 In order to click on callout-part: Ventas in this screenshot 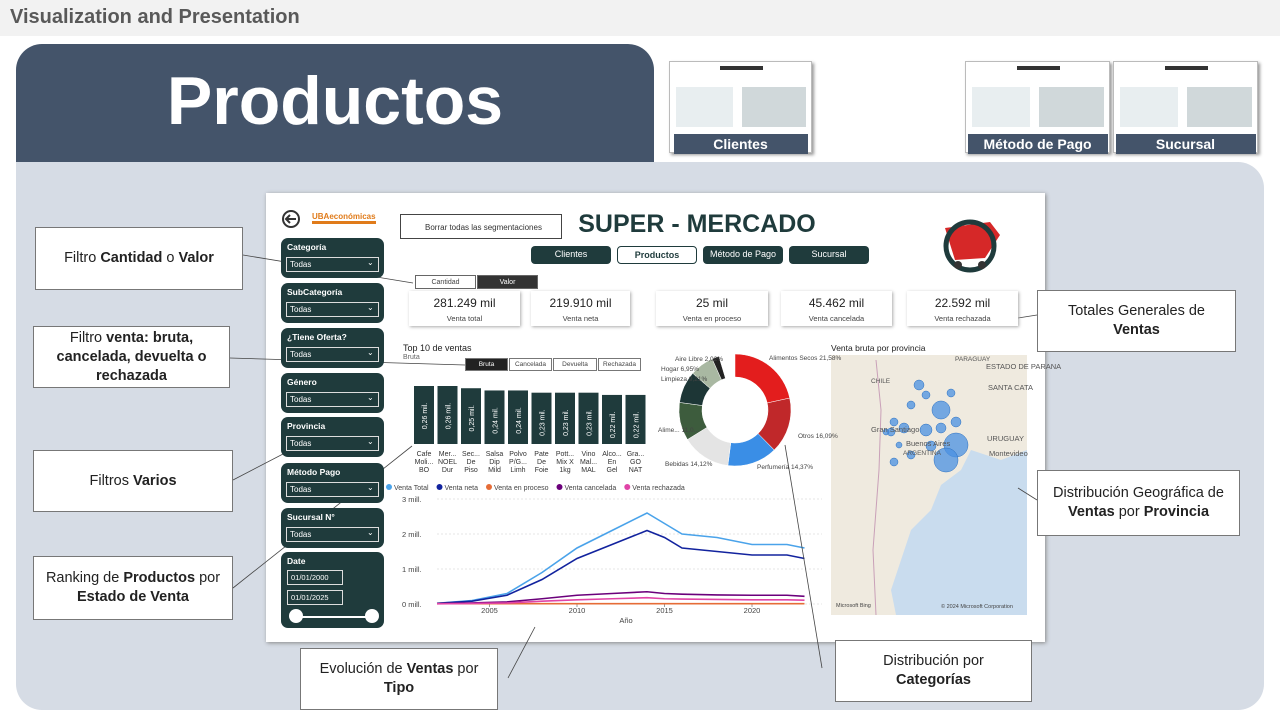, I will do `click(1091, 512)`.